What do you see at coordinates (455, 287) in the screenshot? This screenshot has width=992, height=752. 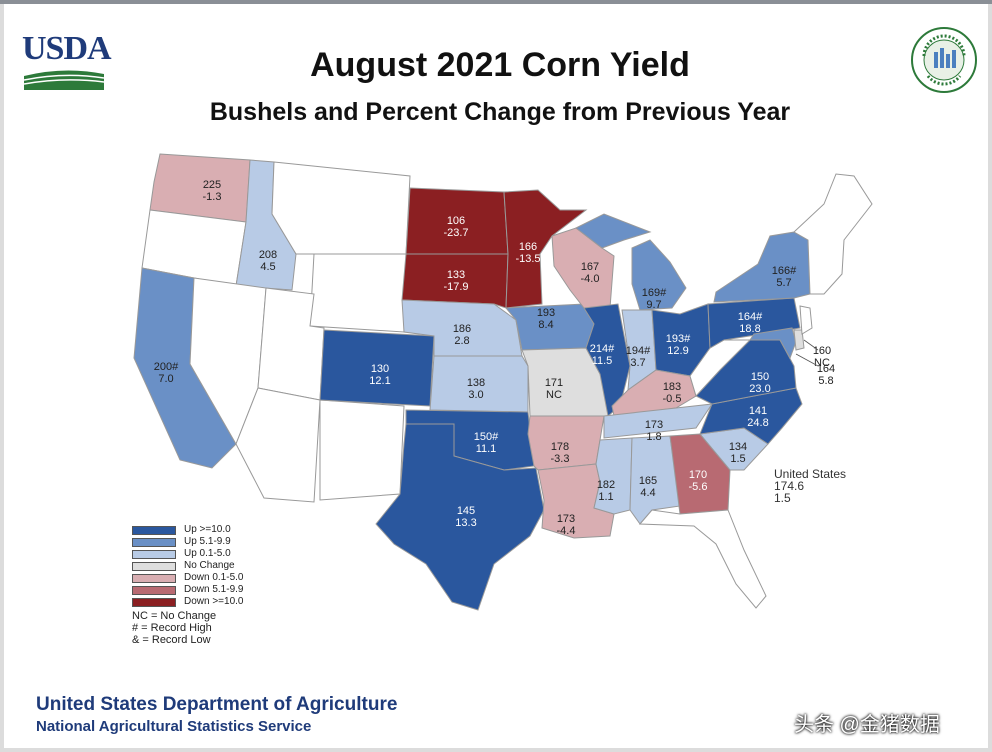 I see `state-label-sd-change: -17.9` at bounding box center [455, 287].